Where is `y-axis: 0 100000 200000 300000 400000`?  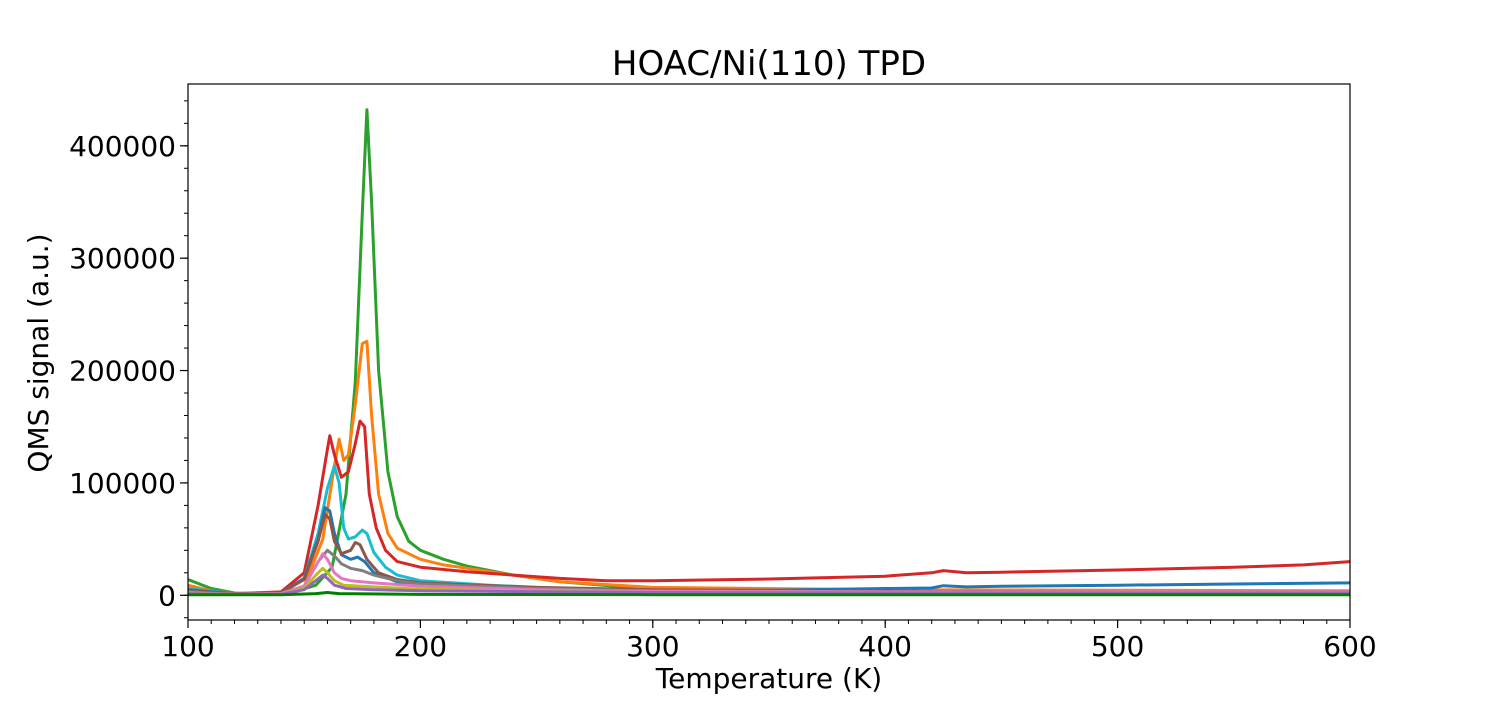
y-axis: 0 100000 200000 300000 400000 is located at coordinates (128, 359).